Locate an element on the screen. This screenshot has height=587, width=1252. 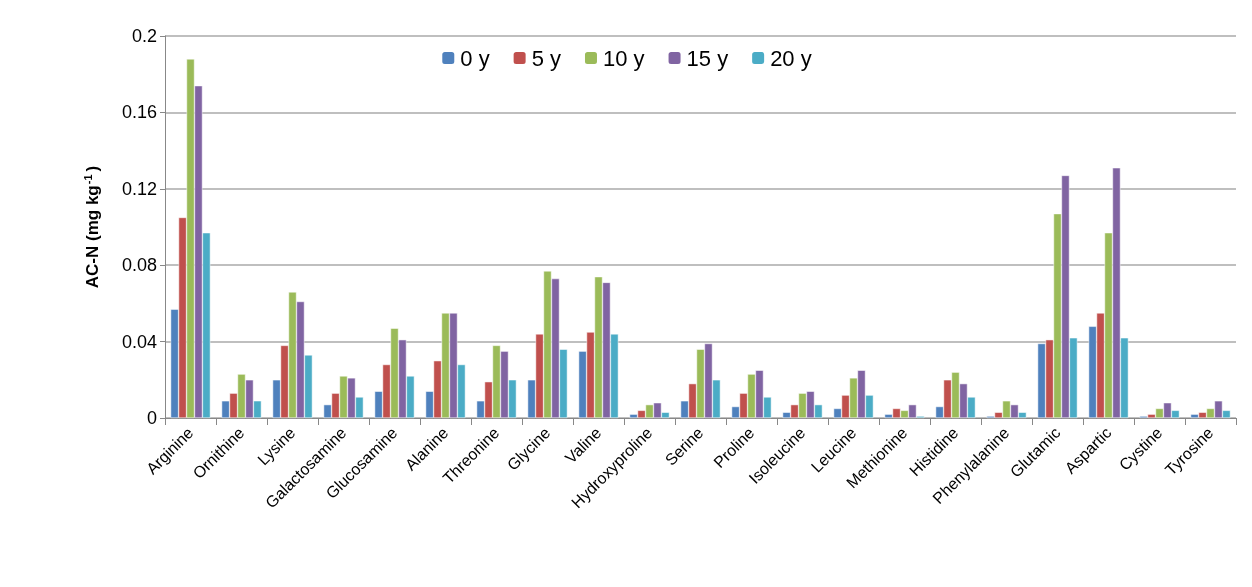
legend-label: 5 y is located at coordinates (546, 58).